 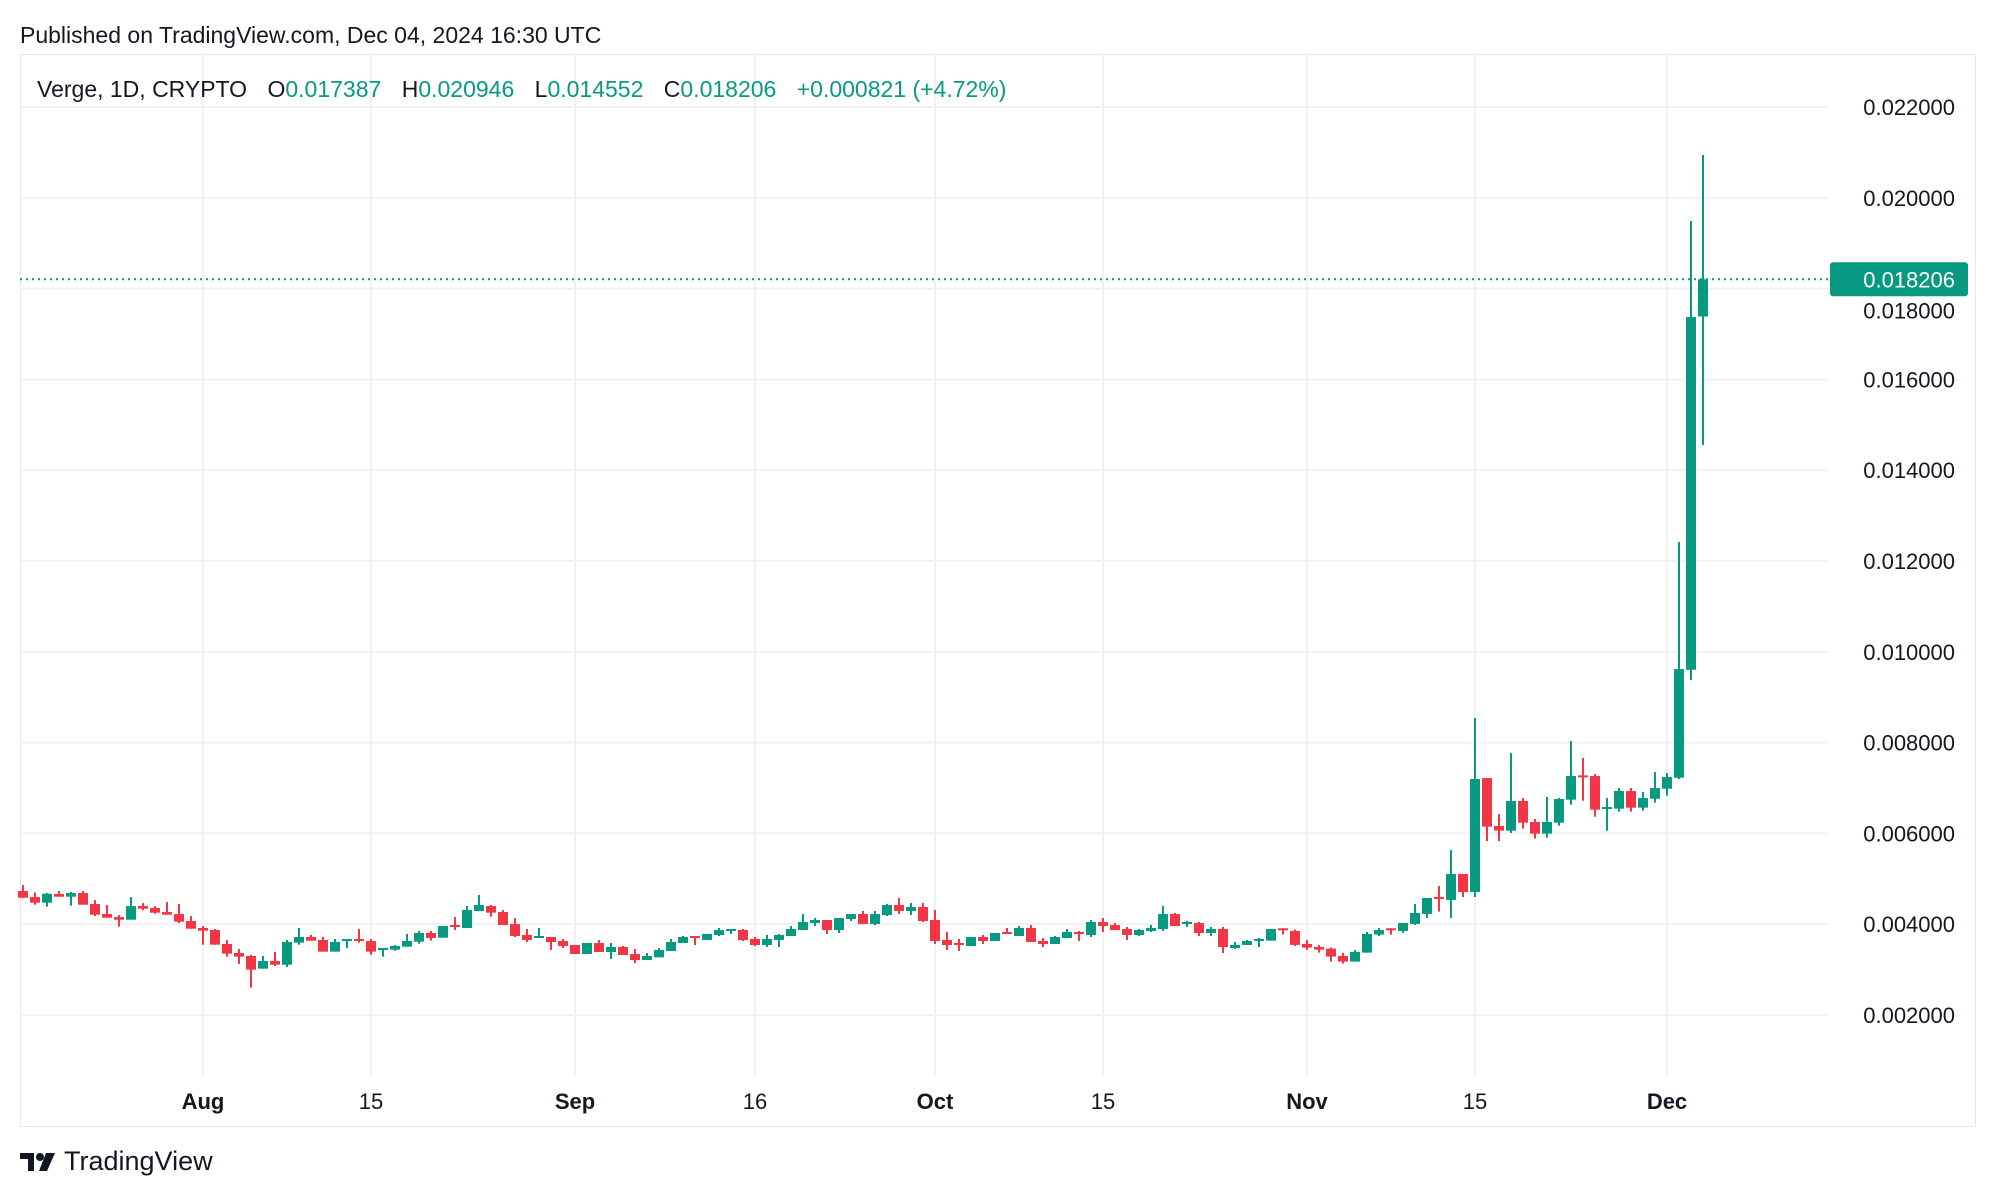 What do you see at coordinates (138, 1161) in the screenshot?
I see `logo-text: TradingView` at bounding box center [138, 1161].